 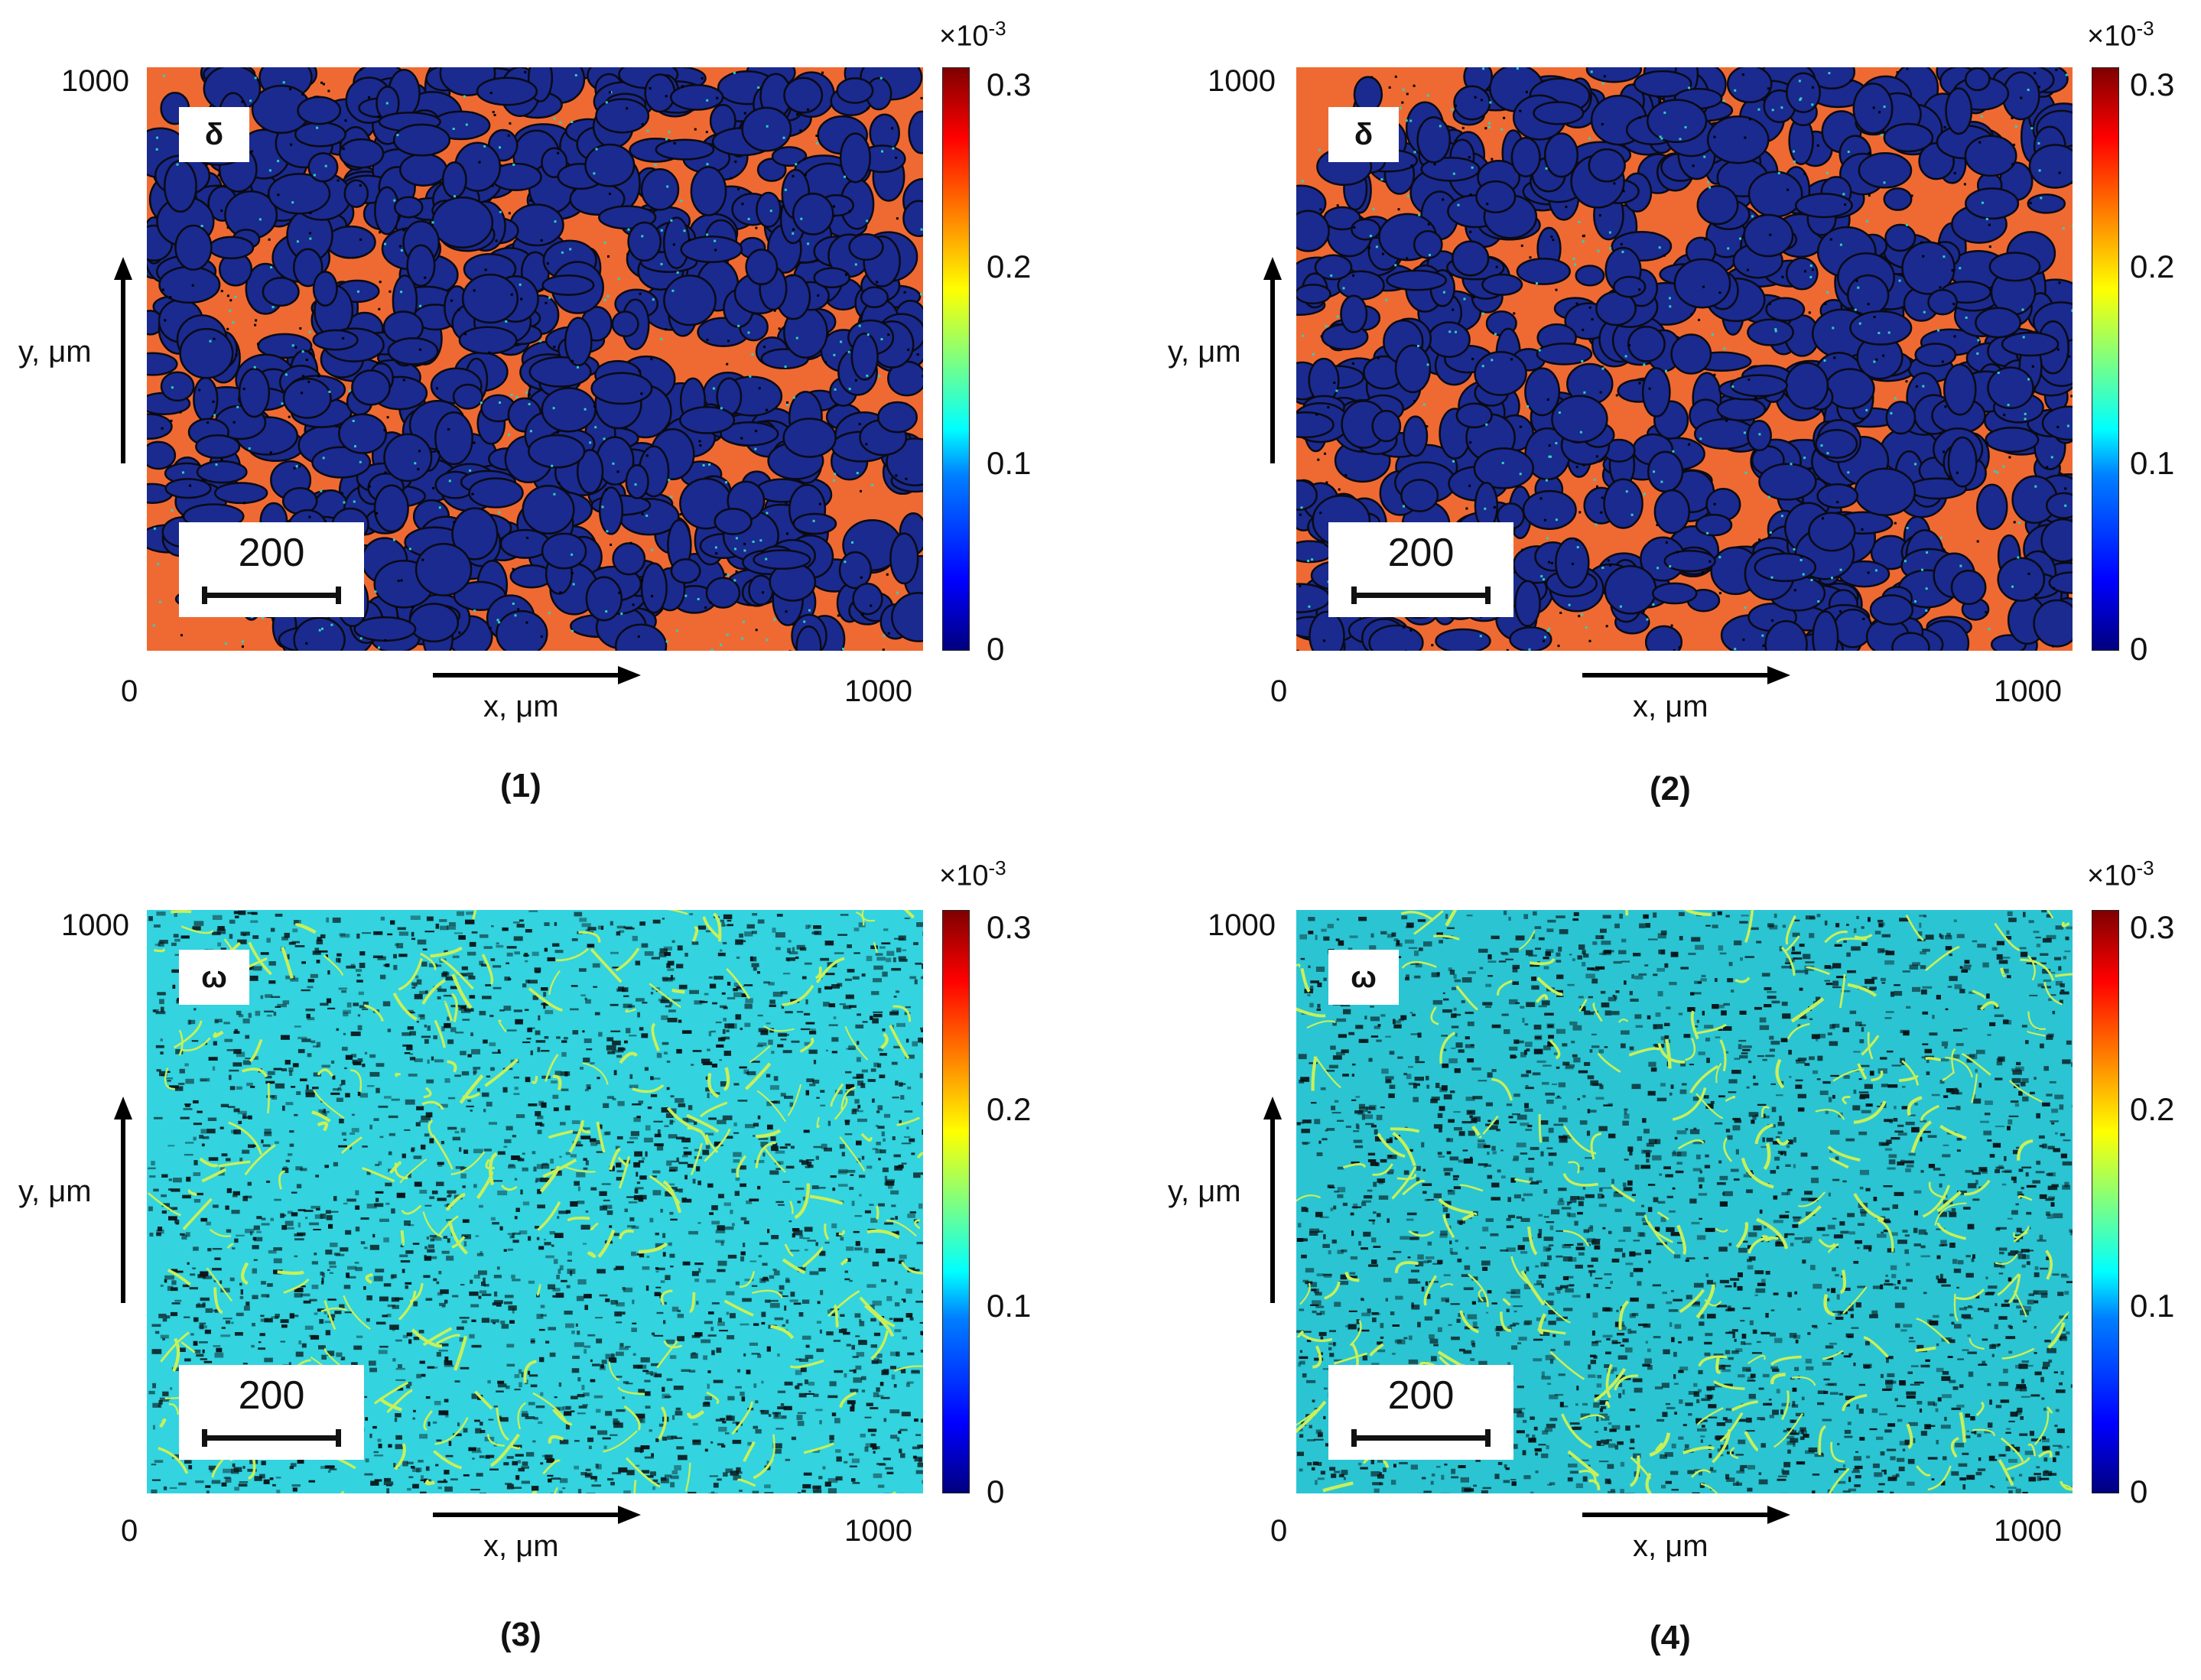 What do you see at coordinates (1670, 789) in the screenshot?
I see `panel-caption: (2)` at bounding box center [1670, 789].